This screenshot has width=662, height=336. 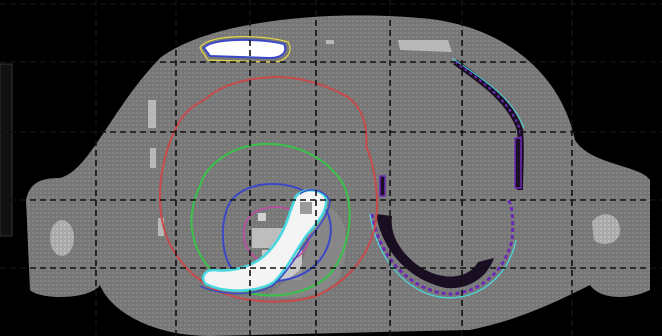 I want to click on purple-rib-contour-outline, so click(x=488, y=126).